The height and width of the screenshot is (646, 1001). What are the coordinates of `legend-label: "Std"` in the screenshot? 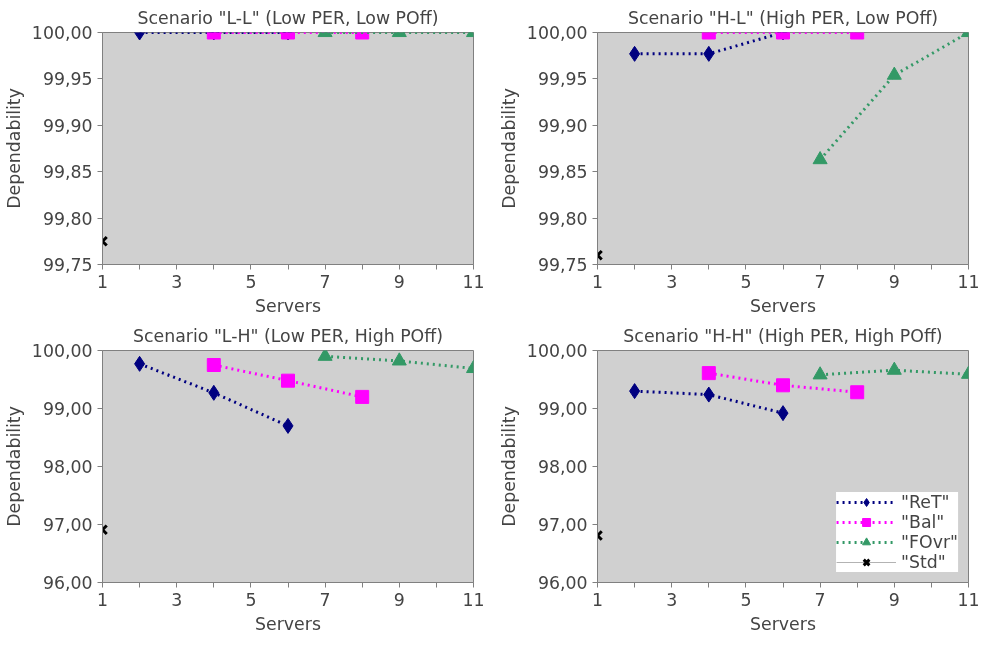 It's located at (923, 562).